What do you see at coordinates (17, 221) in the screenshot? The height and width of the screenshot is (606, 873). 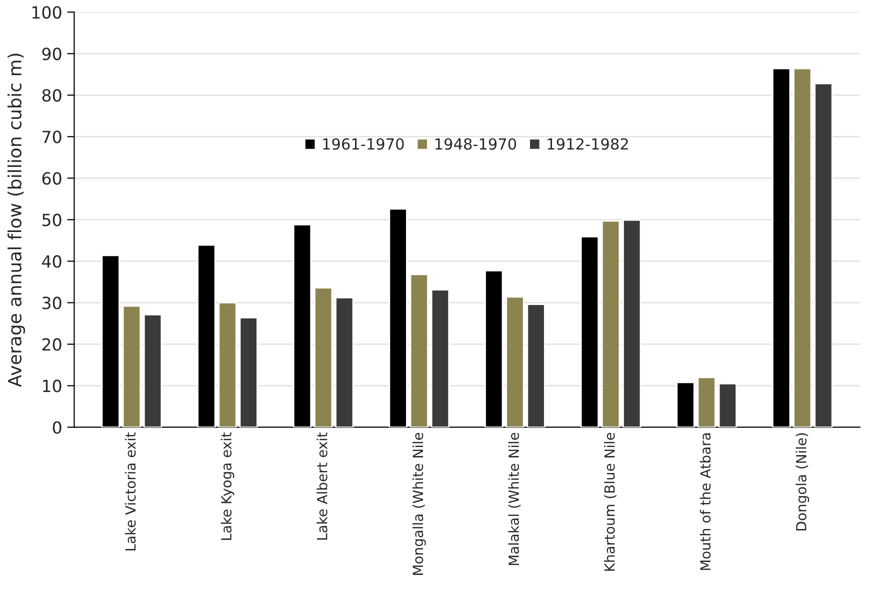 I see `y-axis-title: Average annual flow (billion cubic m)` at bounding box center [17, 221].